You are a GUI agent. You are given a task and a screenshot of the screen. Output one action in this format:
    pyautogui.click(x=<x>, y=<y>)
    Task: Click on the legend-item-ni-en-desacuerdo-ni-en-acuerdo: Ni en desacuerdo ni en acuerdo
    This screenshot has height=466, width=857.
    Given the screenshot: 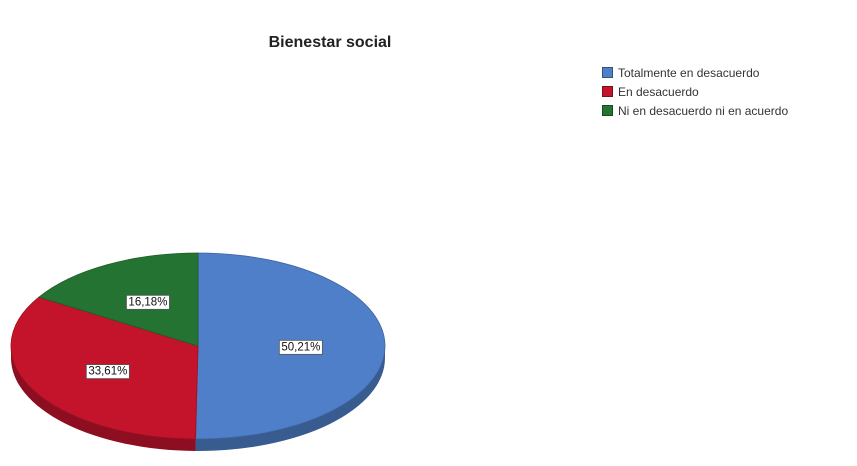 What is the action you would take?
    pyautogui.click(x=695, y=110)
    